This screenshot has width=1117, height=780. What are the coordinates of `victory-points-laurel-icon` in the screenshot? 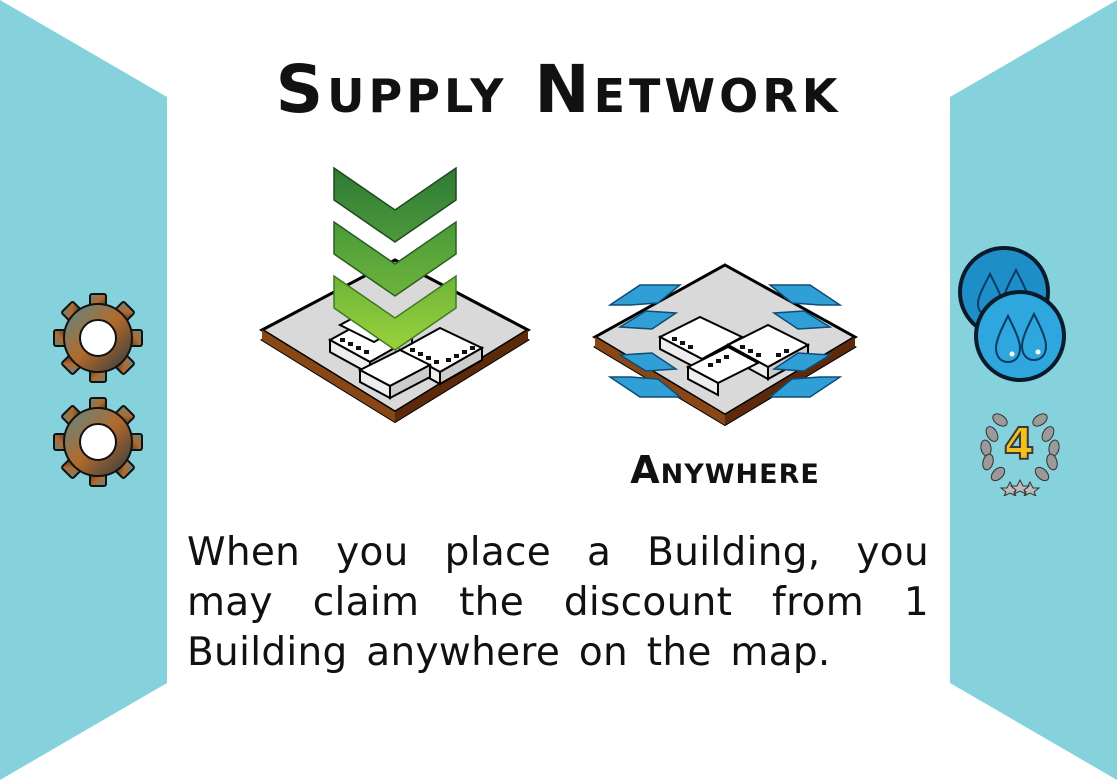 It's located at (1020, 454).